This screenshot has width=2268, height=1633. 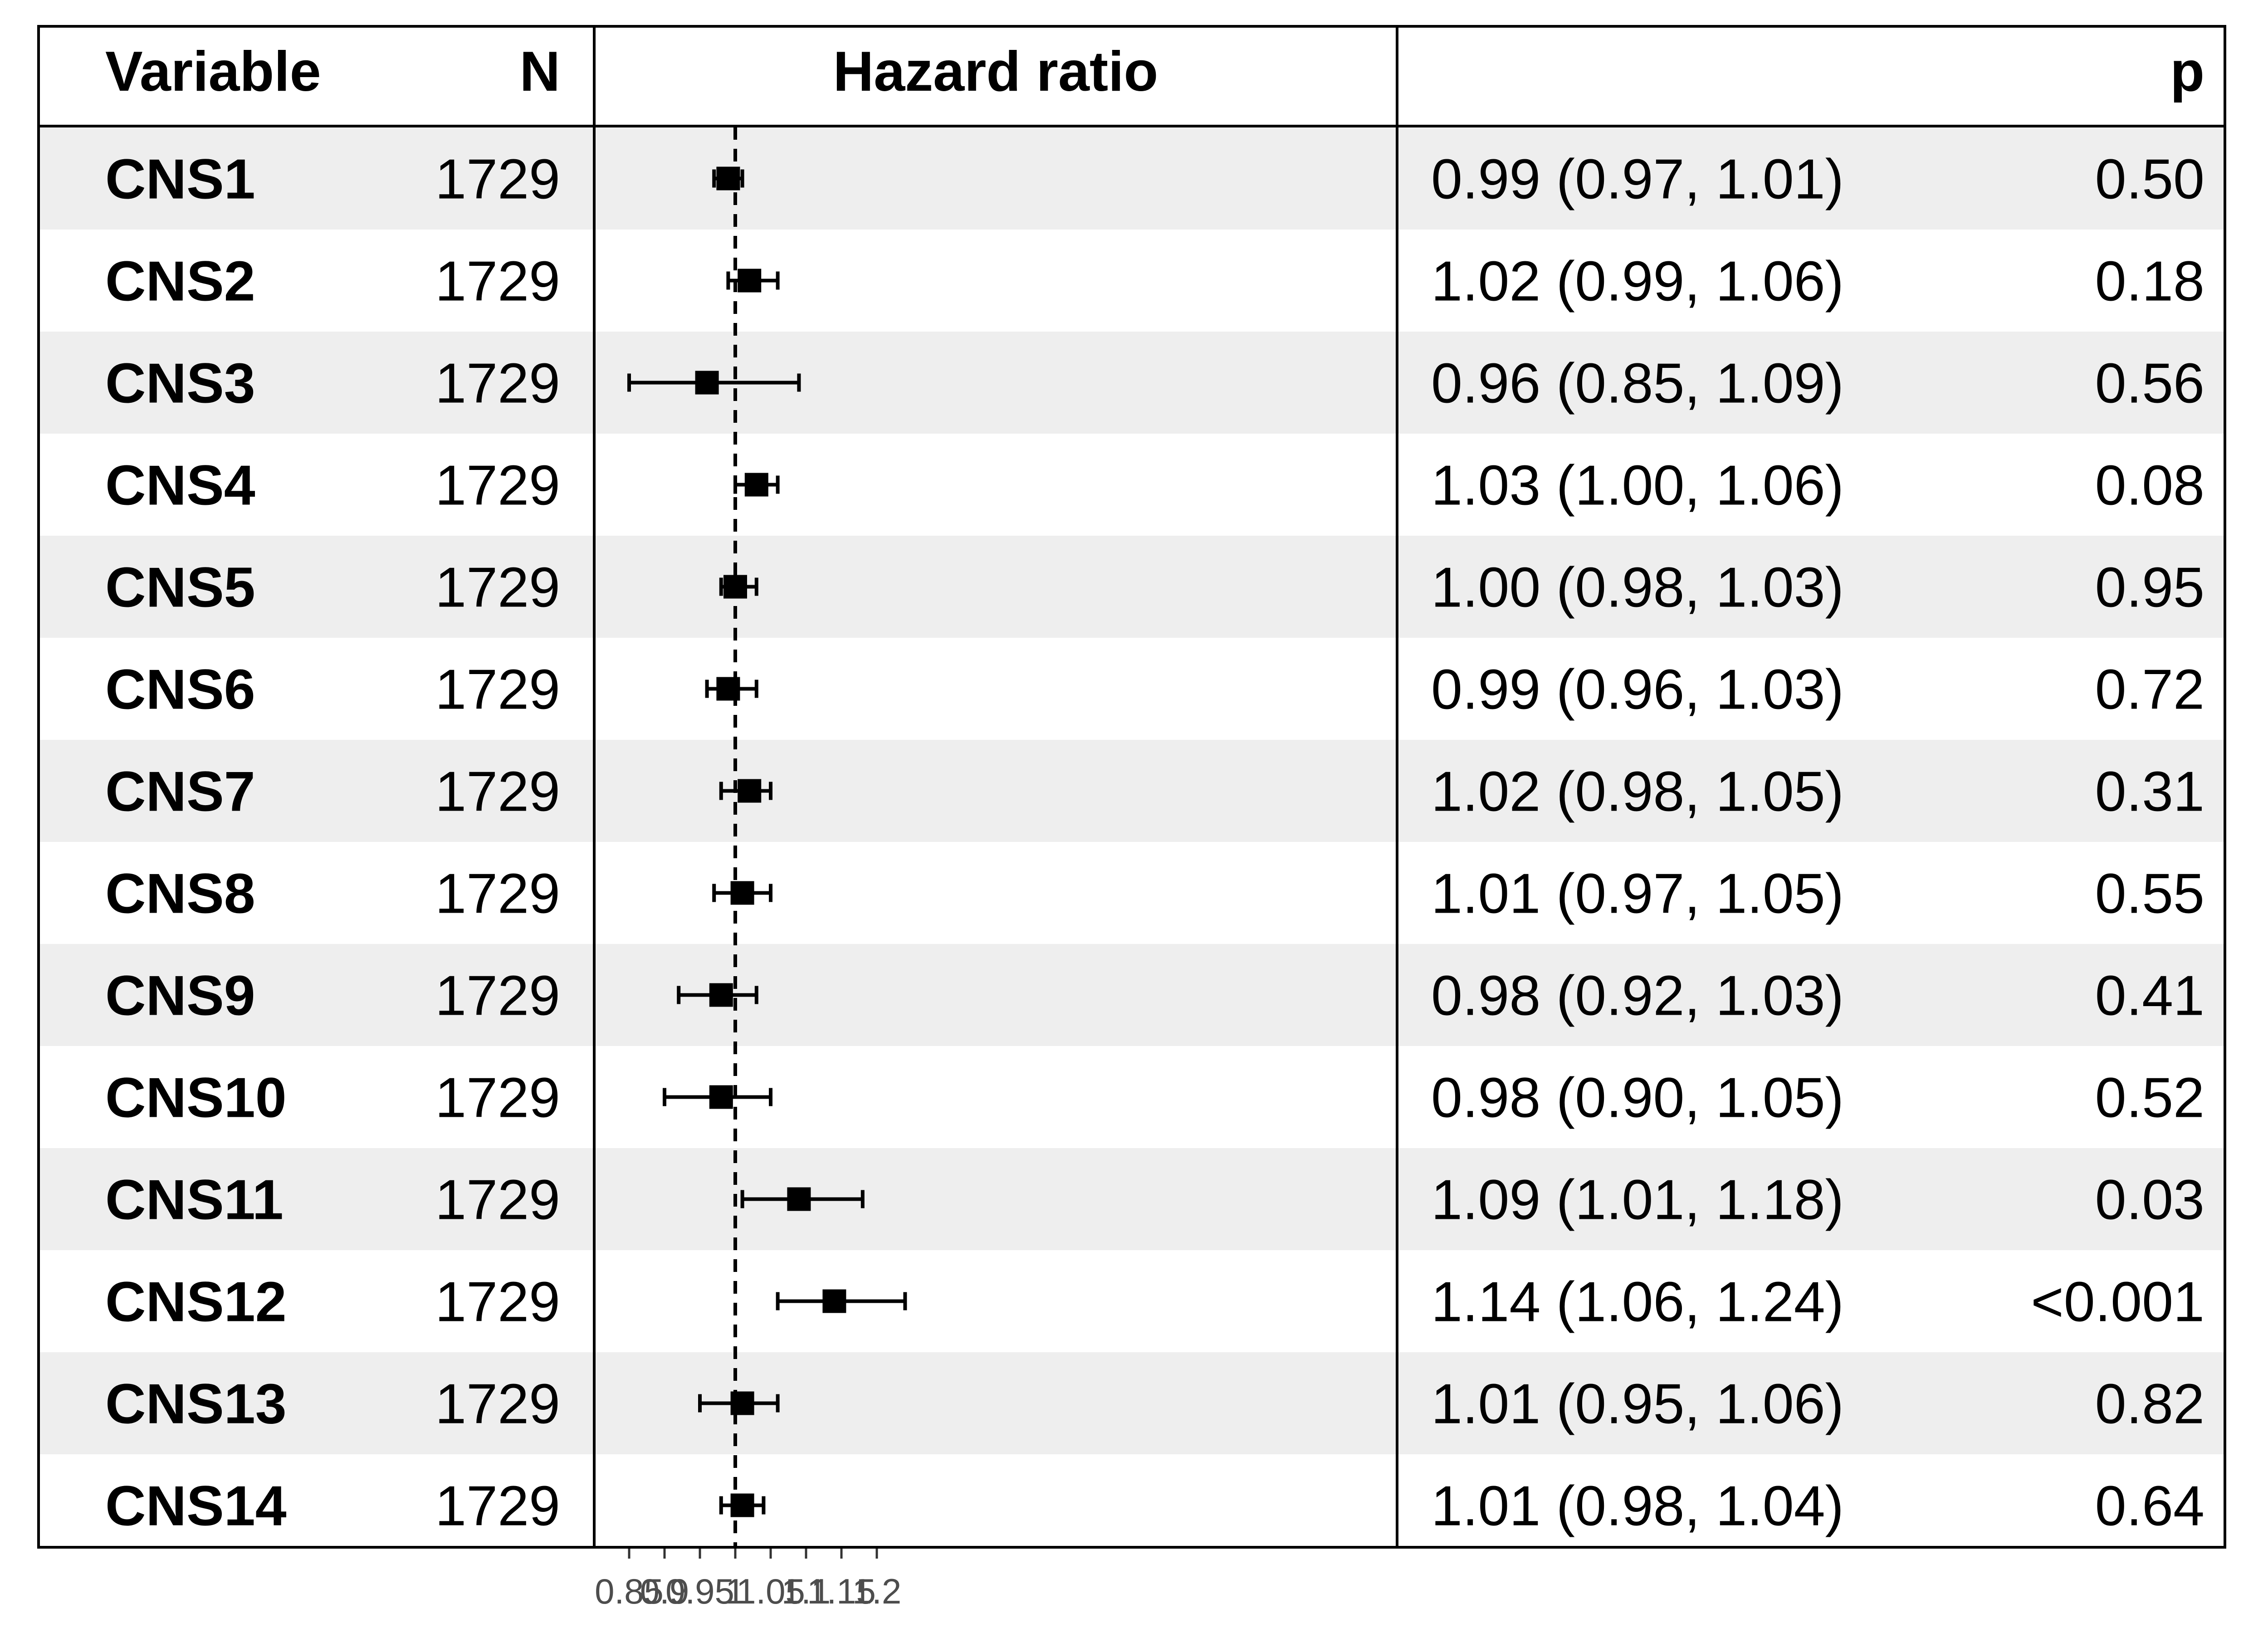 What do you see at coordinates (842, 1591) in the screenshot?
I see `x-tick-label: 1.15` at bounding box center [842, 1591].